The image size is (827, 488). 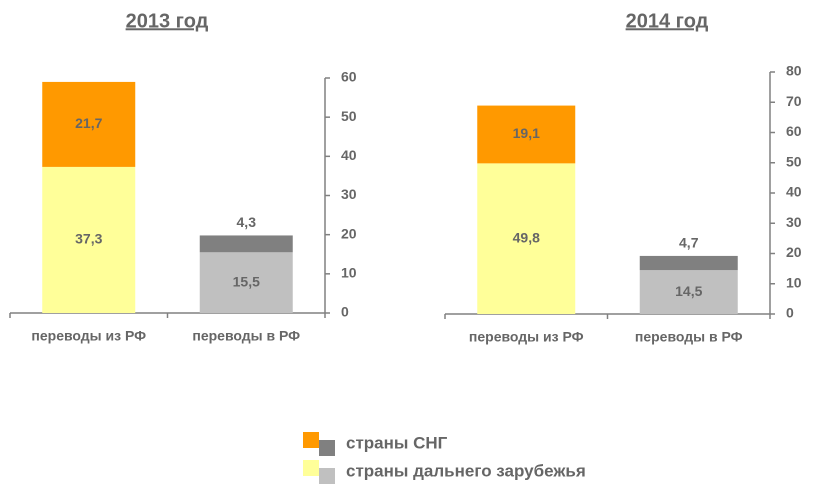 What do you see at coordinates (397, 442) in the screenshot?
I see `legend-label: страны СНГ` at bounding box center [397, 442].